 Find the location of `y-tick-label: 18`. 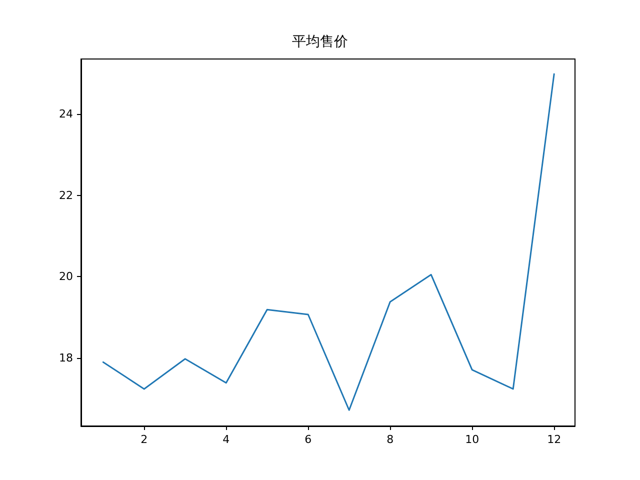

y-tick-label: 18 is located at coordinates (66, 358).